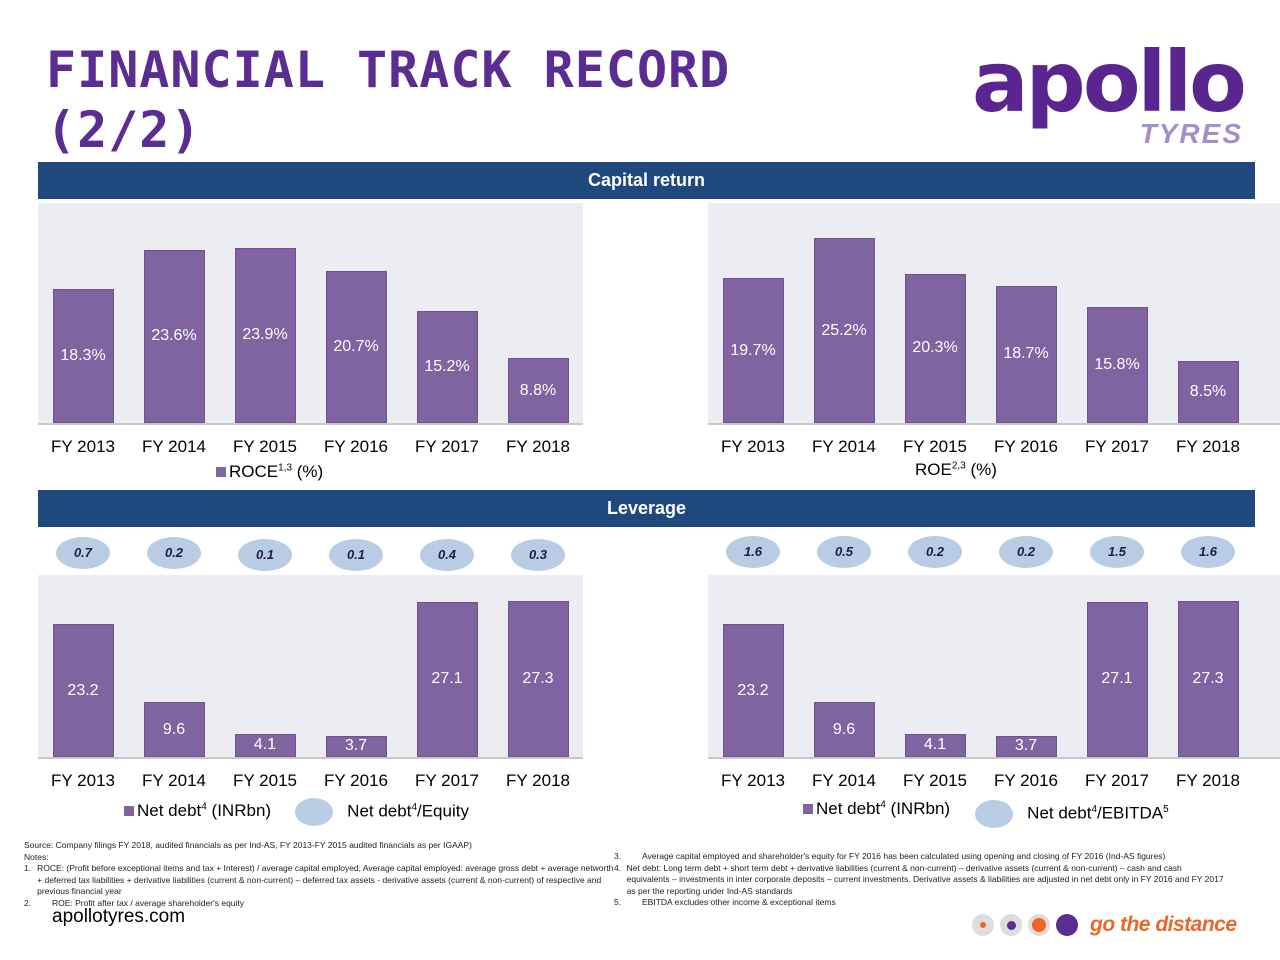 This screenshot has height=960, width=1280. What do you see at coordinates (1208, 446) in the screenshot?
I see `capital-return-roe-category-label: FY 2018` at bounding box center [1208, 446].